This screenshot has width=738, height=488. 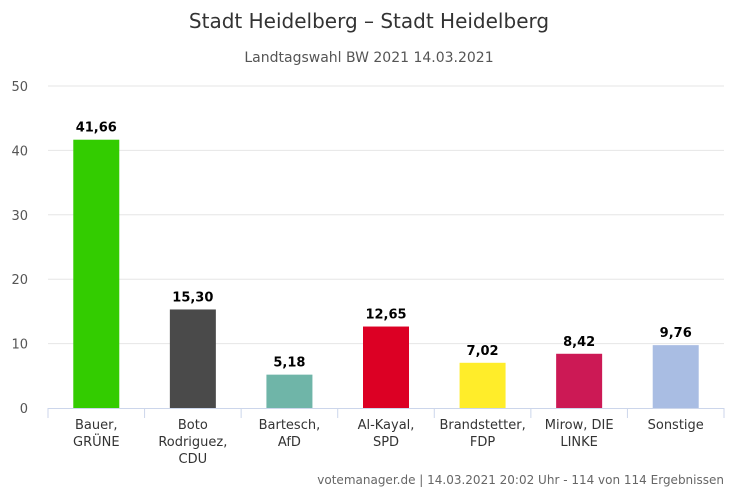 What do you see at coordinates (290, 434) in the screenshot?
I see `x-tick-label: Bartesch, AfD` at bounding box center [290, 434].